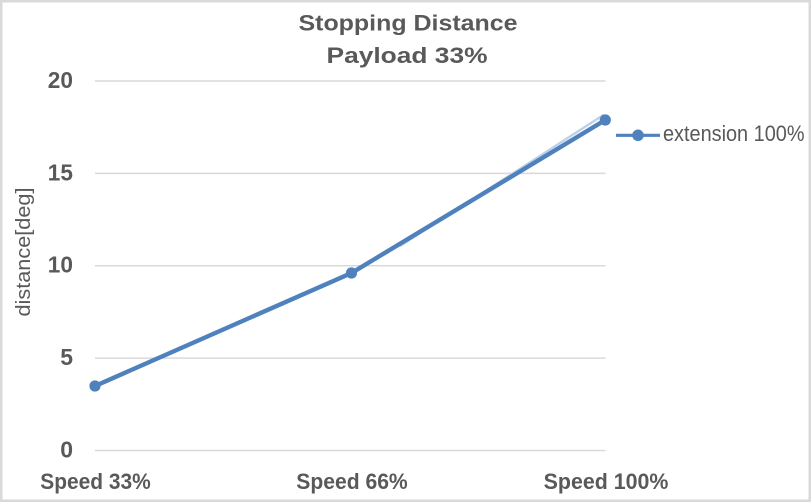  I want to click on svg-text: distance[deg], so click(24, 252).